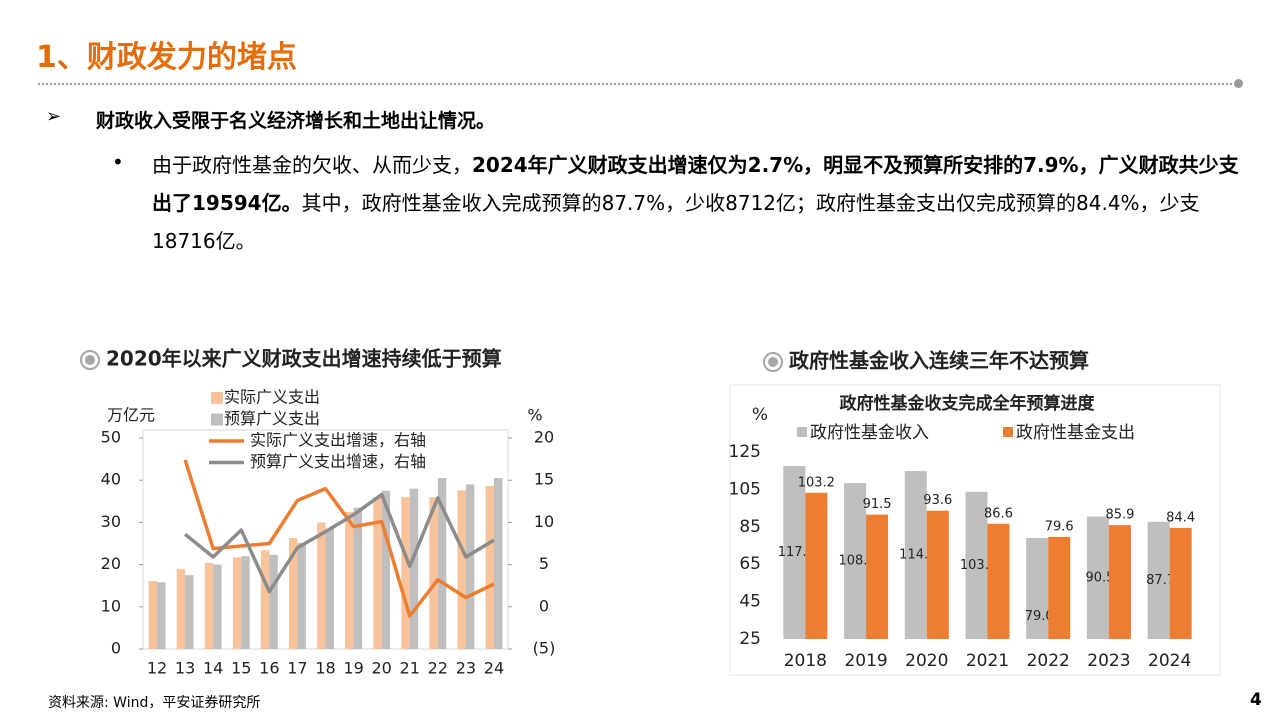 Image resolution: width=1280 pixels, height=720 pixels. I want to click on legend-label: 实际广义支出, so click(272, 397).